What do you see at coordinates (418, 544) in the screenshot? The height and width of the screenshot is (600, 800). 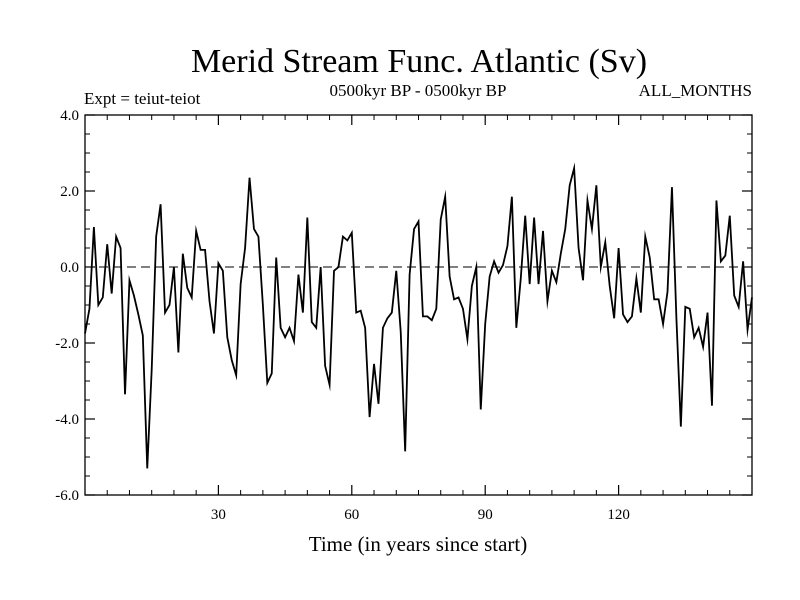 I see `x-axis-label: Time (in years since start)` at bounding box center [418, 544].